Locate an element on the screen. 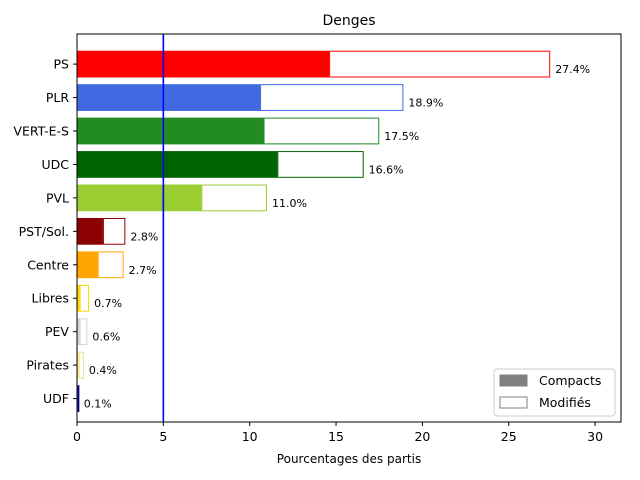 This screenshot has width=640, height=480. bar-compacts-pvl is located at coordinates (139, 198).